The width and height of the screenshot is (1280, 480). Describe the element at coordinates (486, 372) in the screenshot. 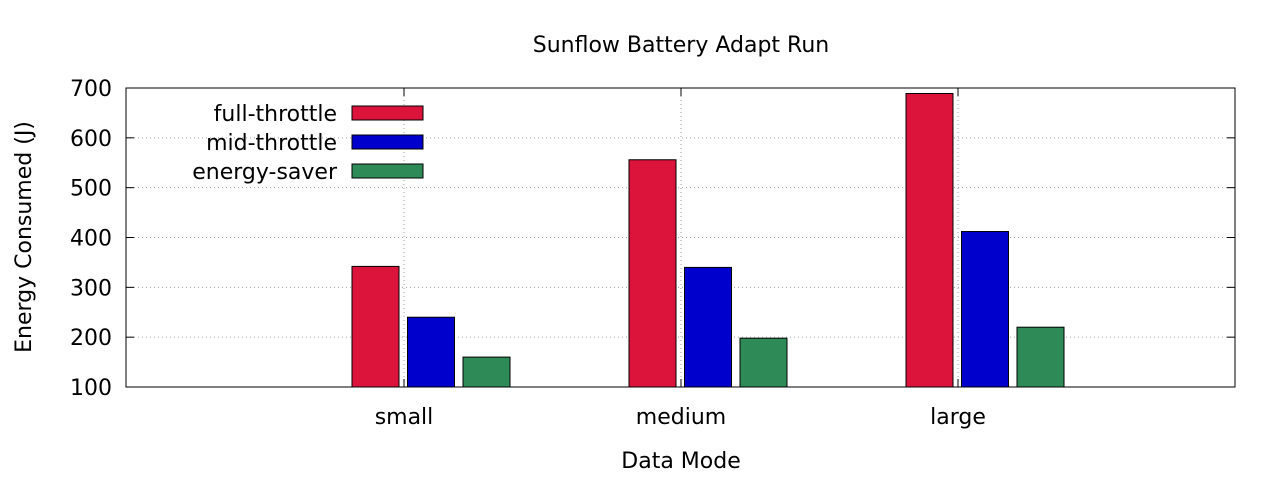

I see `bar-energy-saver-small` at that location.